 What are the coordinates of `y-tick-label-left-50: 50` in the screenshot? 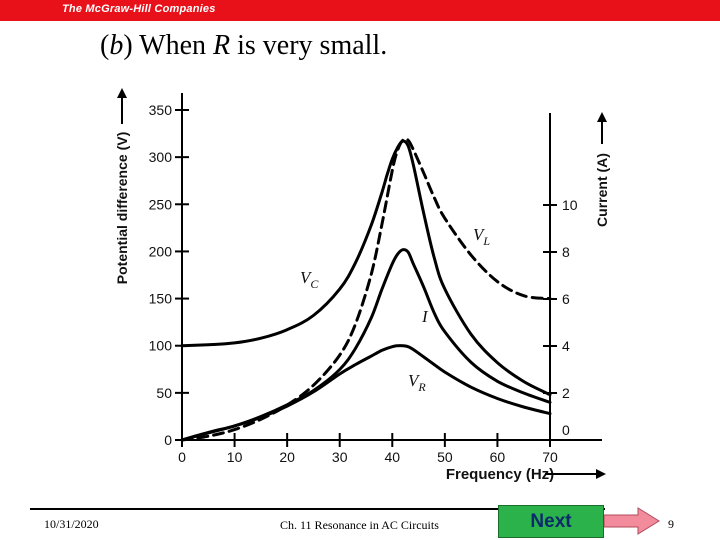 It's located at (164, 393).